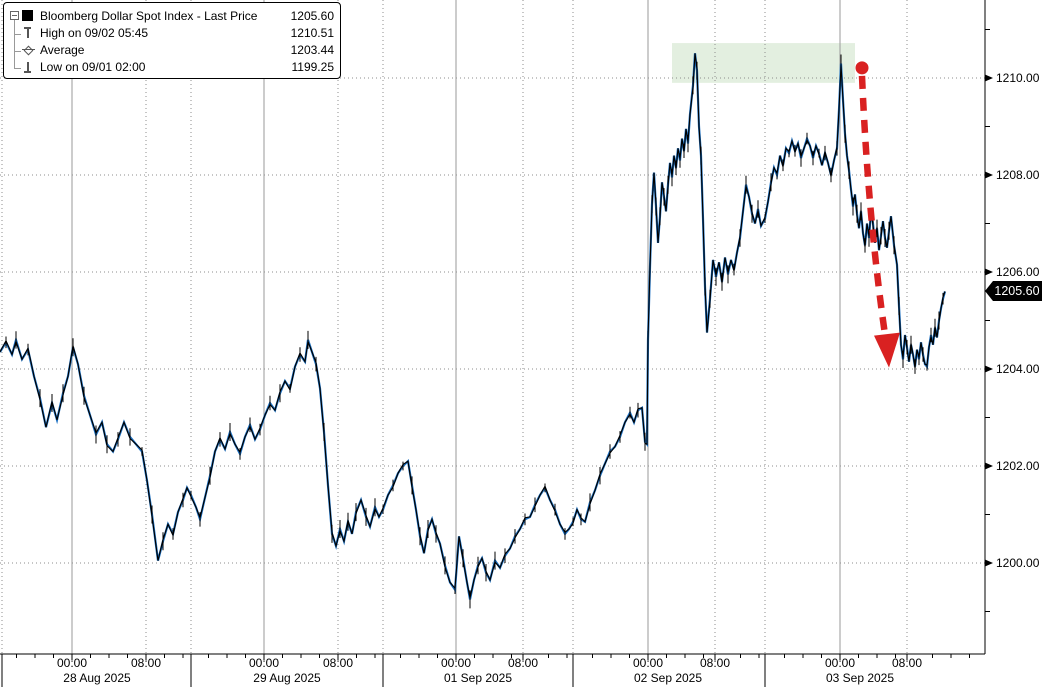  Describe the element at coordinates (62, 49) in the screenshot. I see `legend-label: Average` at that location.